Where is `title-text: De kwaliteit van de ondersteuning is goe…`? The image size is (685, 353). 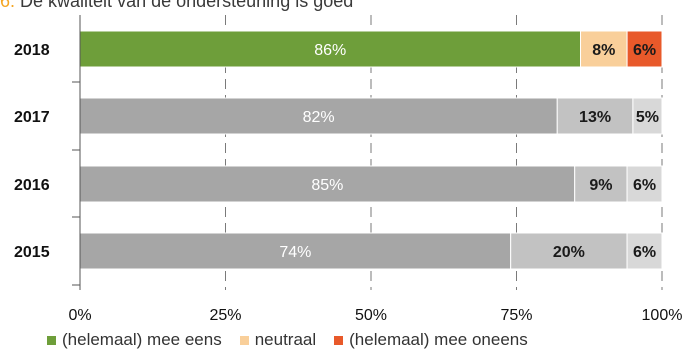
title-text: De kwaliteit van de ondersteuning is goe… is located at coordinates (187, 5).